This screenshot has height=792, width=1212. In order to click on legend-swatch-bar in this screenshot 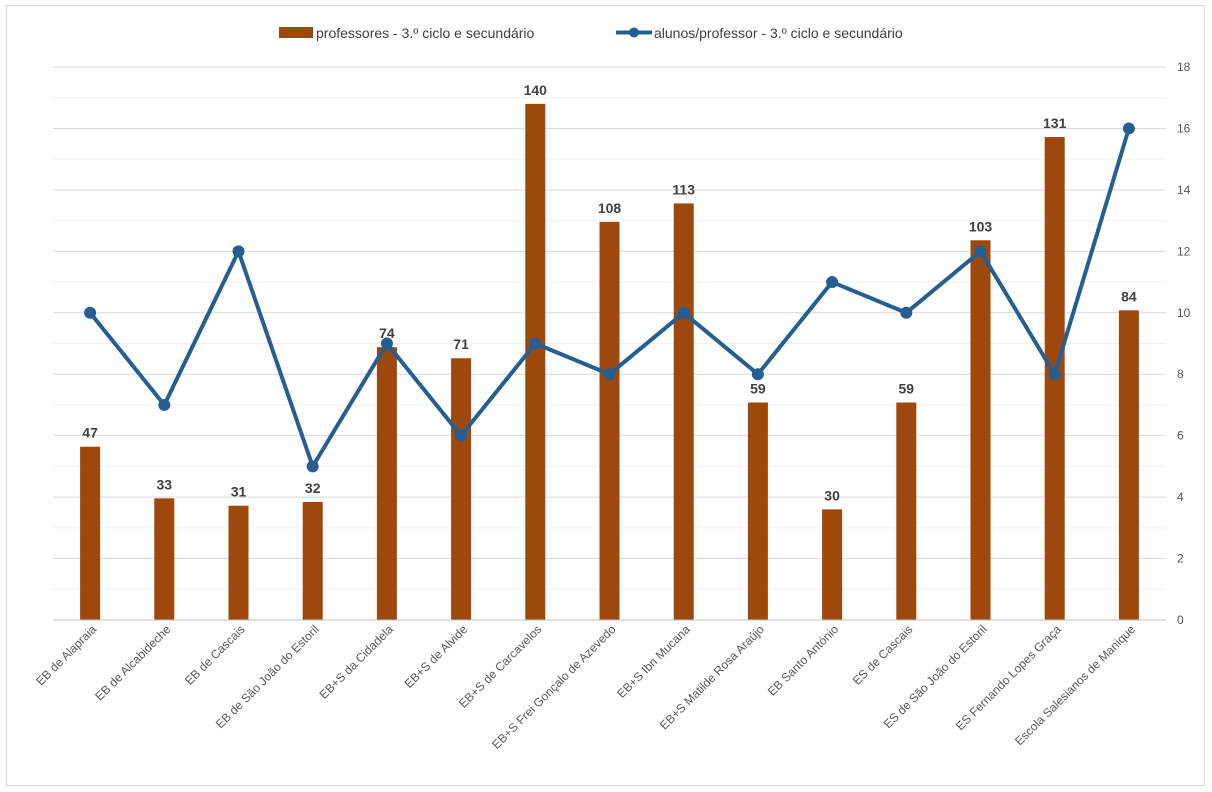, I will do `click(296, 32)`.